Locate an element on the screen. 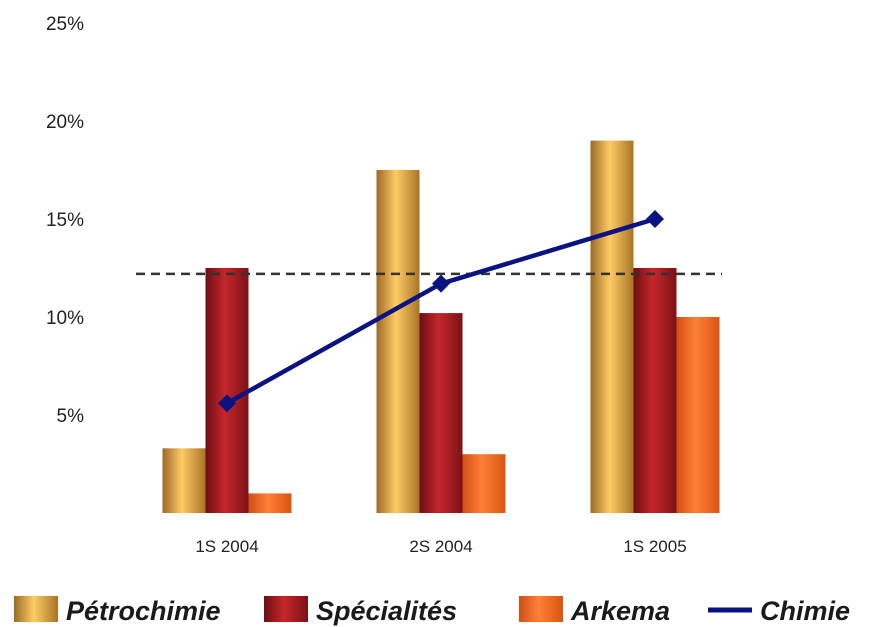  x-category-label: 2S 2004 is located at coordinates (440, 546).